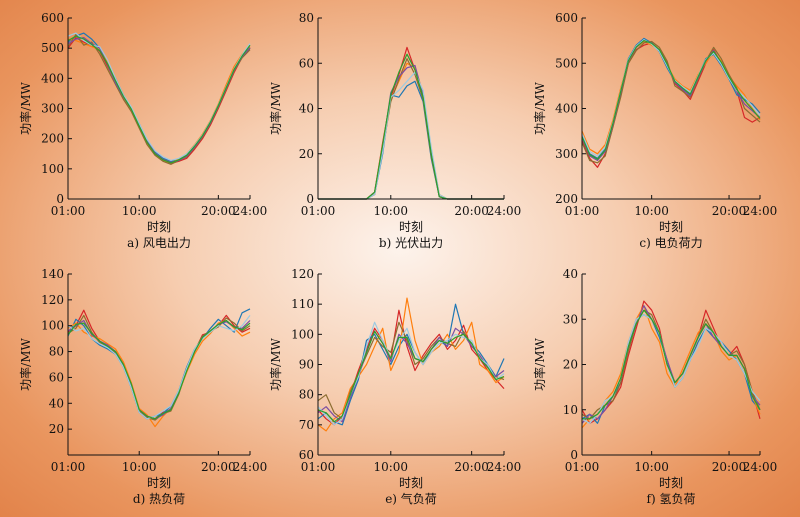 Image resolution: width=800 pixels, height=517 pixels. Describe the element at coordinates (306, 365) in the screenshot. I see `y-tick-label: 90` at that location.